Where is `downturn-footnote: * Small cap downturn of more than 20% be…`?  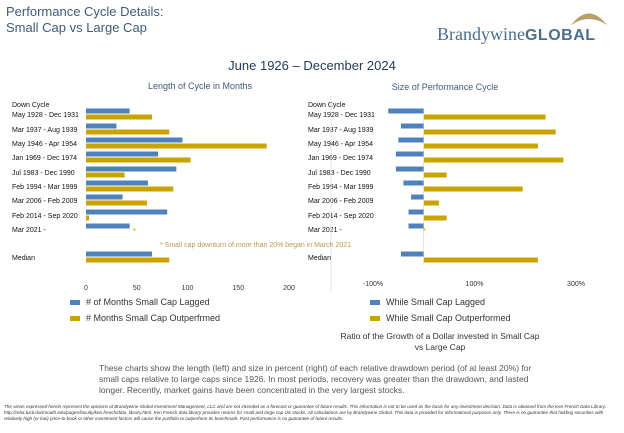 downturn-footnote: * Small cap downturn of more than 20% be… is located at coordinates (256, 245).